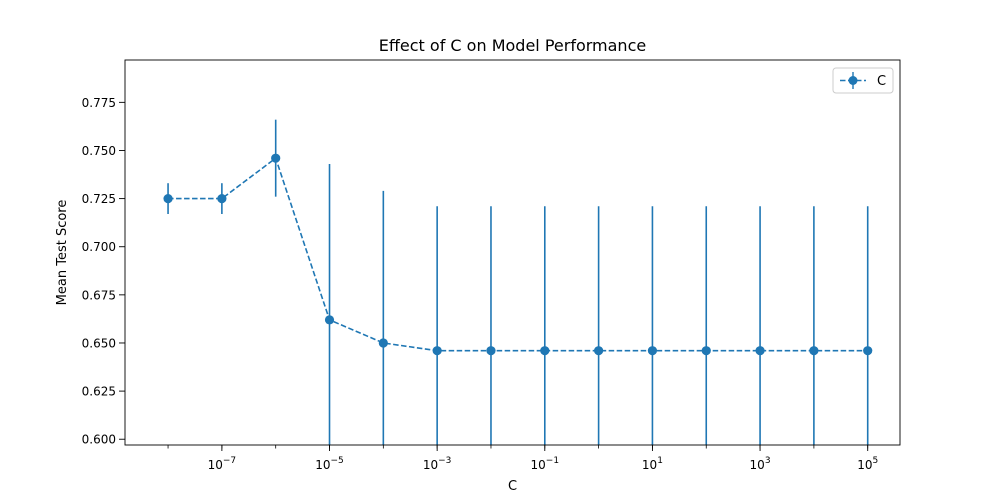  I want to click on x-tick-label-6: 10⁵, so click(867, 464).